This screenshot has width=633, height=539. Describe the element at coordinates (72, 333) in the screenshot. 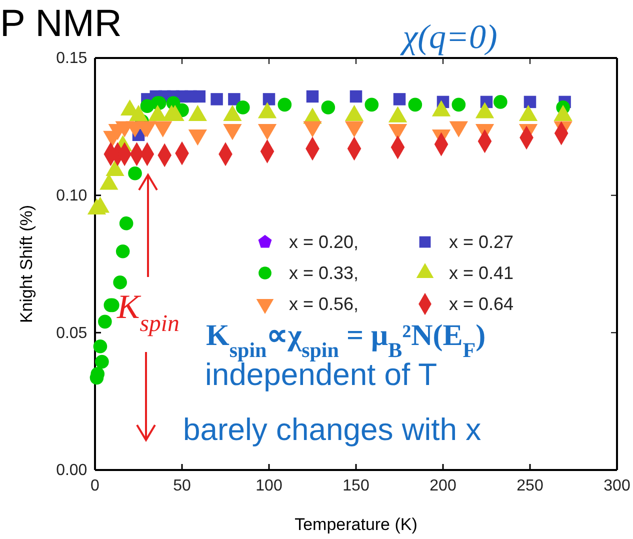

I see `y-tick-label: 0.05` at that location.